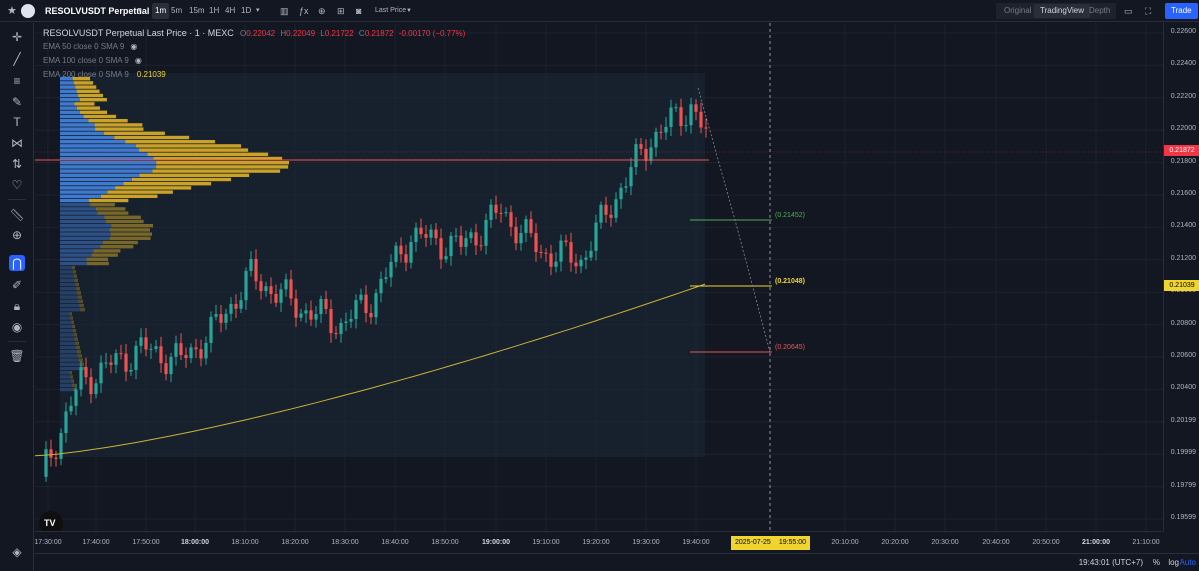 Image resolution: width=1199 pixels, height=571 pixels. I want to click on view-original: Original, so click(1018, 10).